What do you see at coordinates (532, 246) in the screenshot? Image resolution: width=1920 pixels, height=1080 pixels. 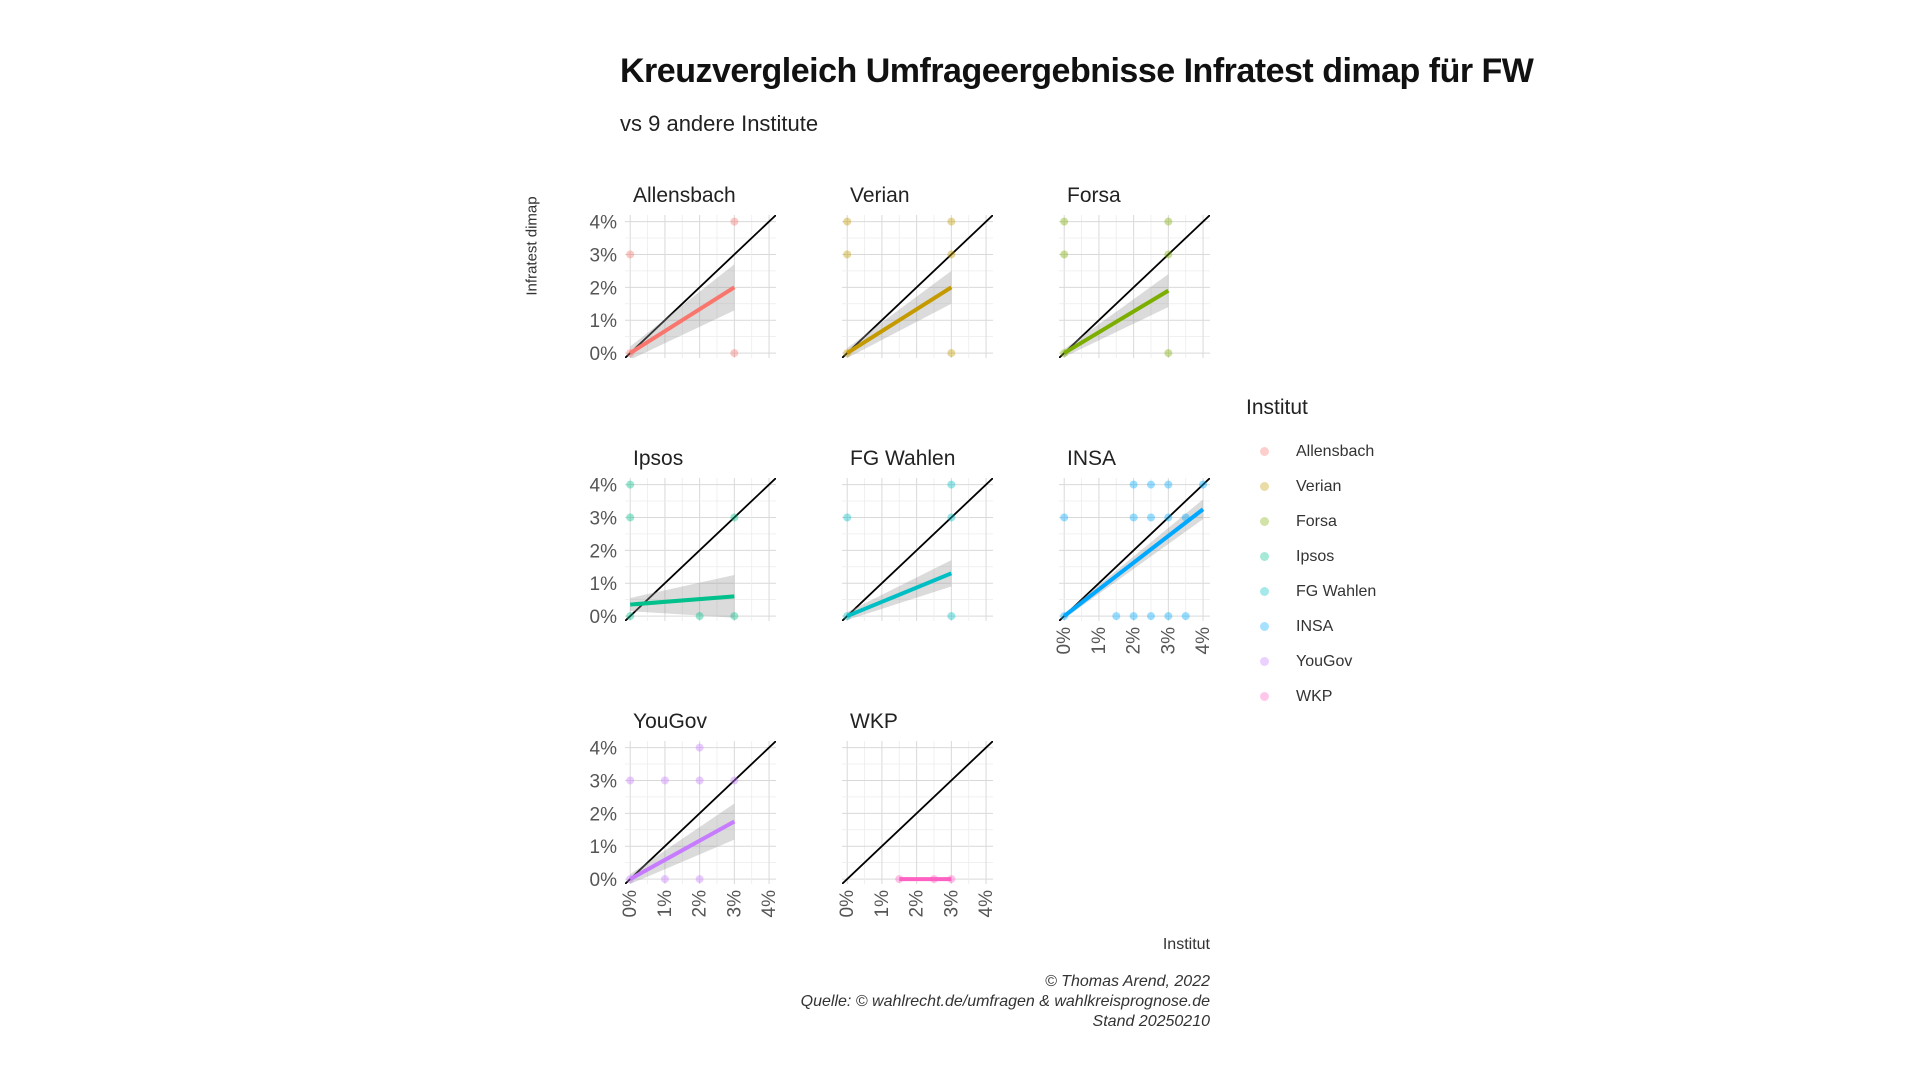 I see `y-axis-label: Infratest dimap` at bounding box center [532, 246].